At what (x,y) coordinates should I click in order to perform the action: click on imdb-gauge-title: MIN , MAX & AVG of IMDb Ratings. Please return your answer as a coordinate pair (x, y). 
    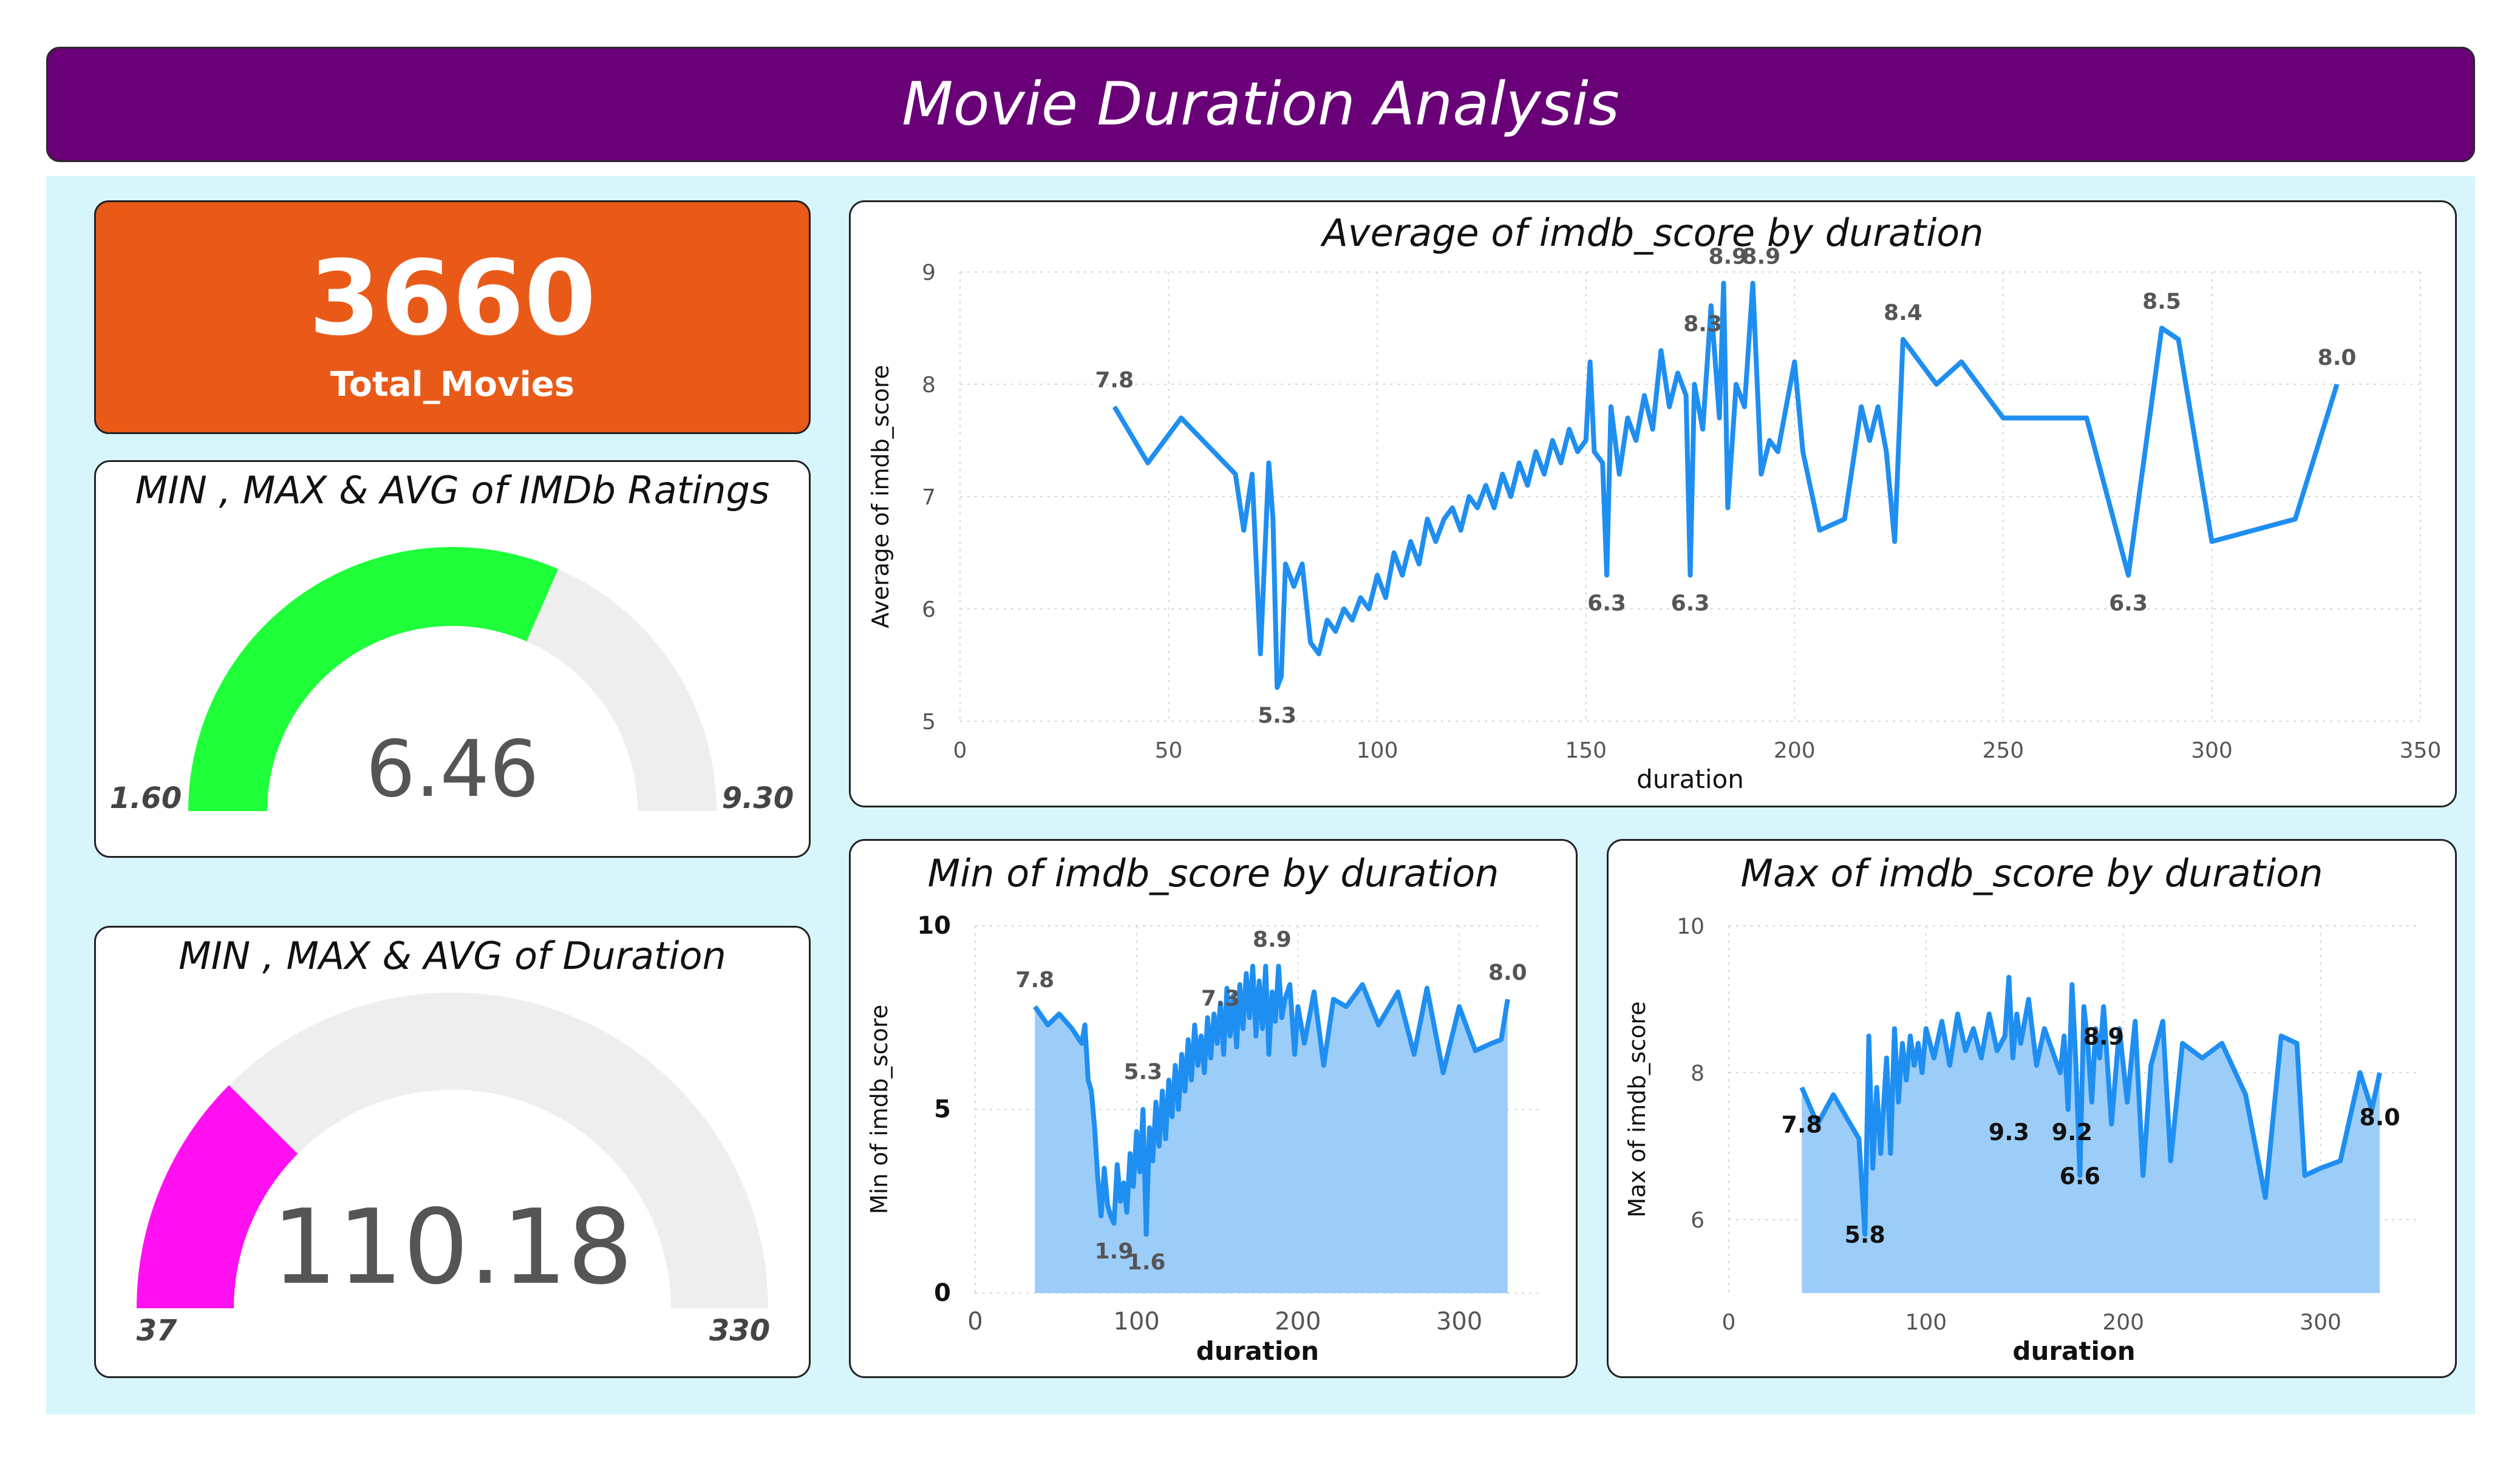
    Looking at the image, I should click on (452, 490).